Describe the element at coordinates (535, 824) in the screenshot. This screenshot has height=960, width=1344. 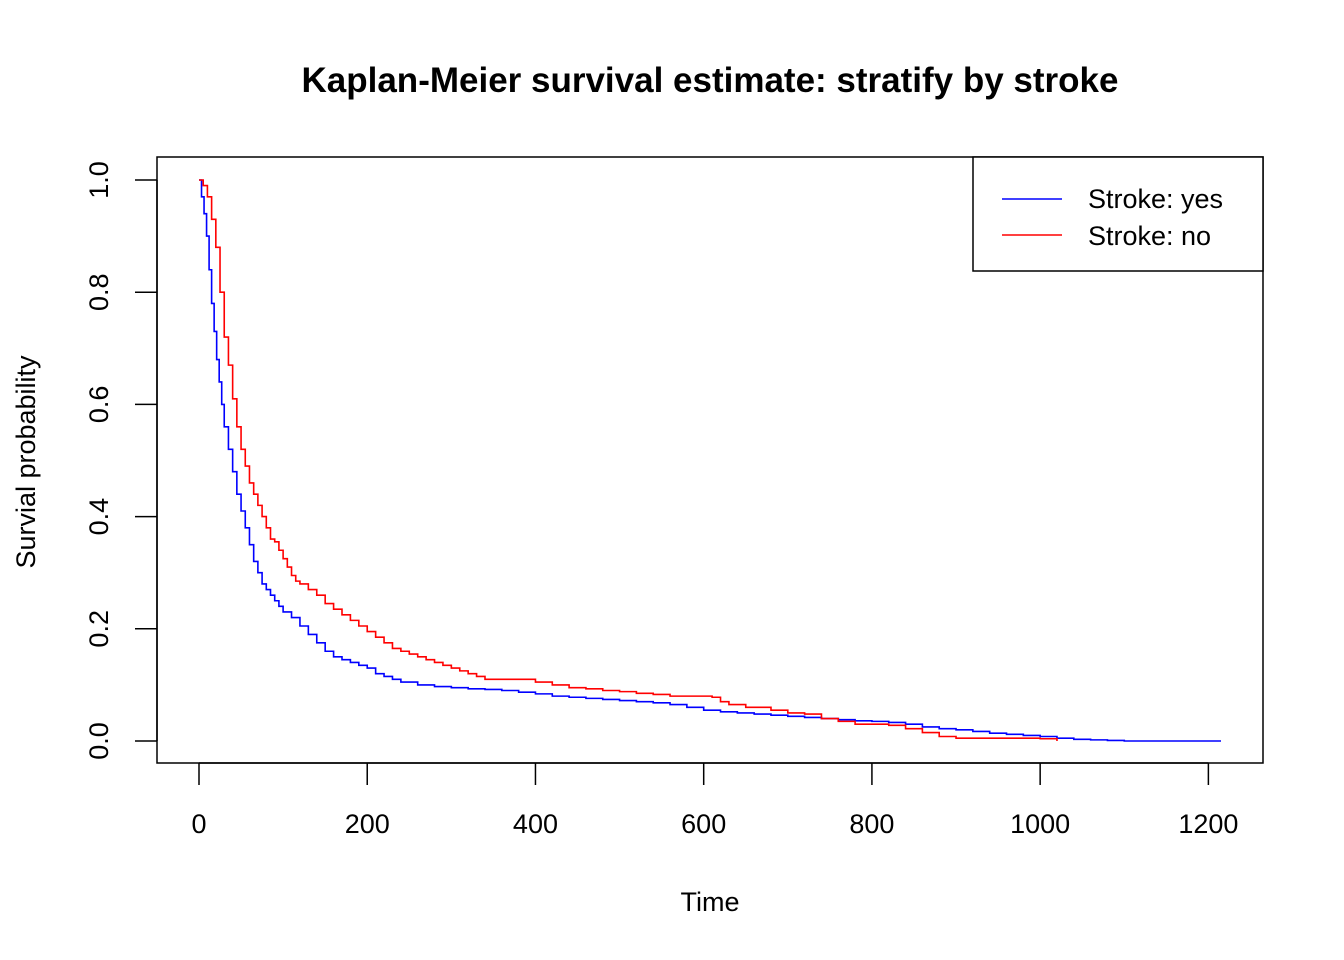
I see `x-tick-label: 400` at that location.